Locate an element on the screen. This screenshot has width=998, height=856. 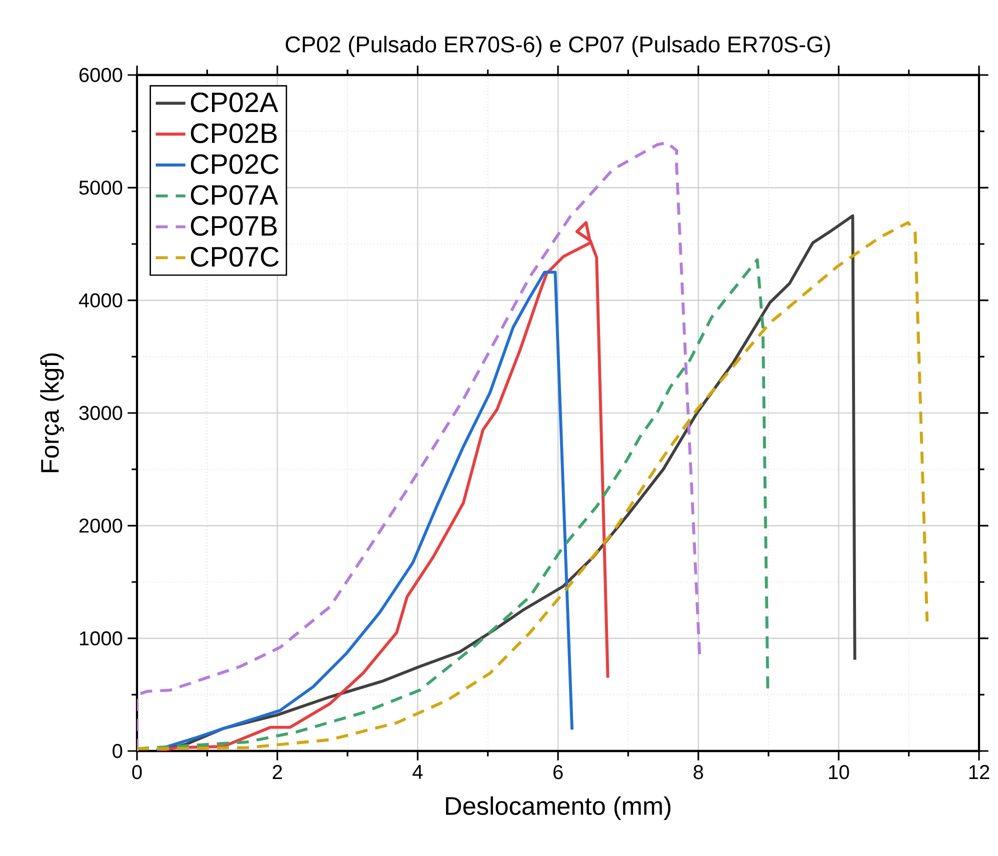
y-tick-label: 6000 is located at coordinates (100, 75).